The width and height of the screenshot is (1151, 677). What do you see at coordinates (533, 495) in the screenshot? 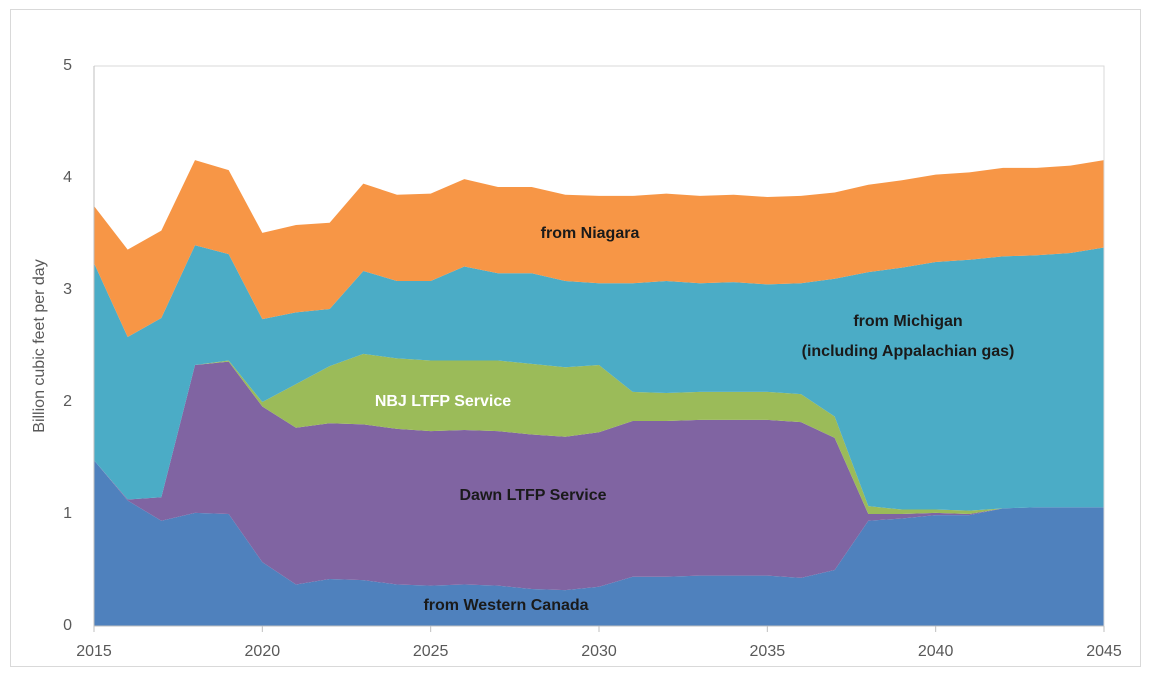
I see `series-label: Dawn LTFP Service` at bounding box center [533, 495].